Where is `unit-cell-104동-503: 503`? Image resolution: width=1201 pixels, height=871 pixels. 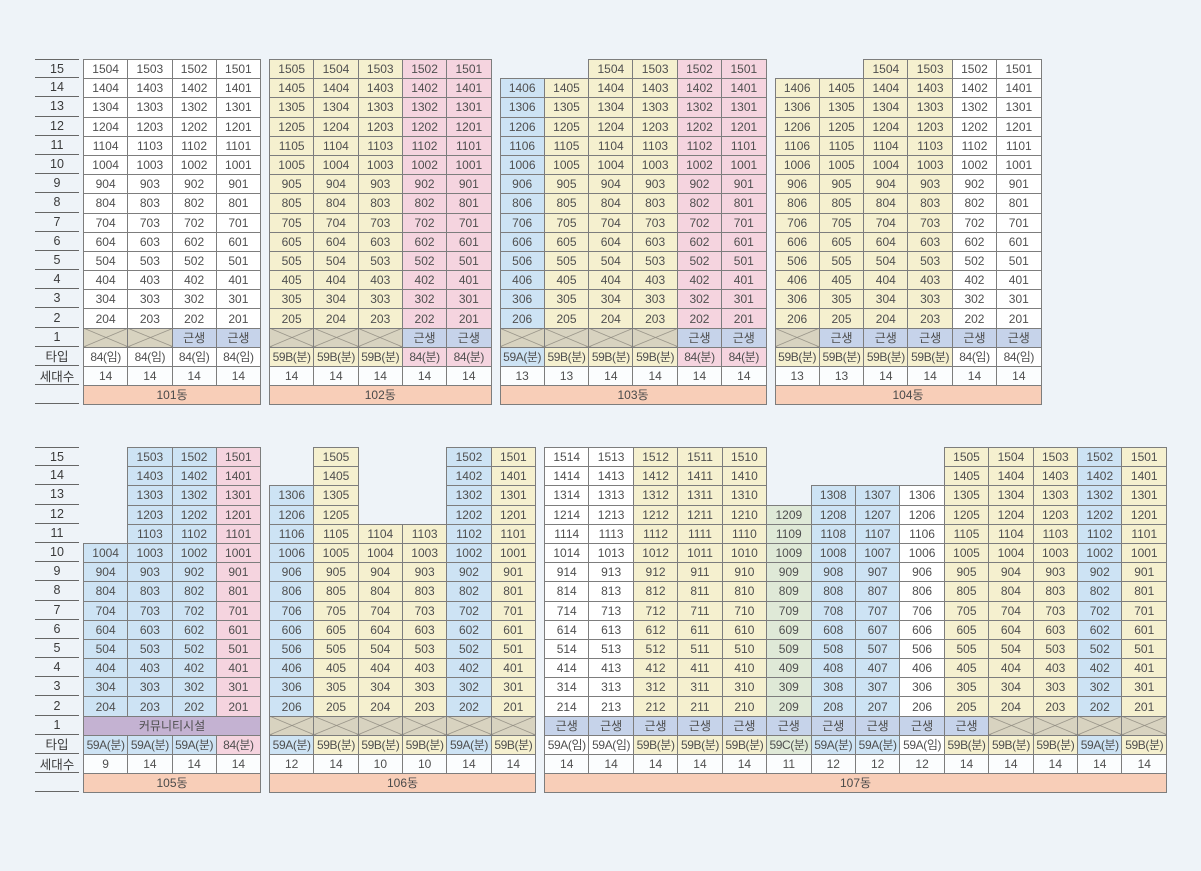 unit-cell-104동-503: 503 is located at coordinates (930, 261).